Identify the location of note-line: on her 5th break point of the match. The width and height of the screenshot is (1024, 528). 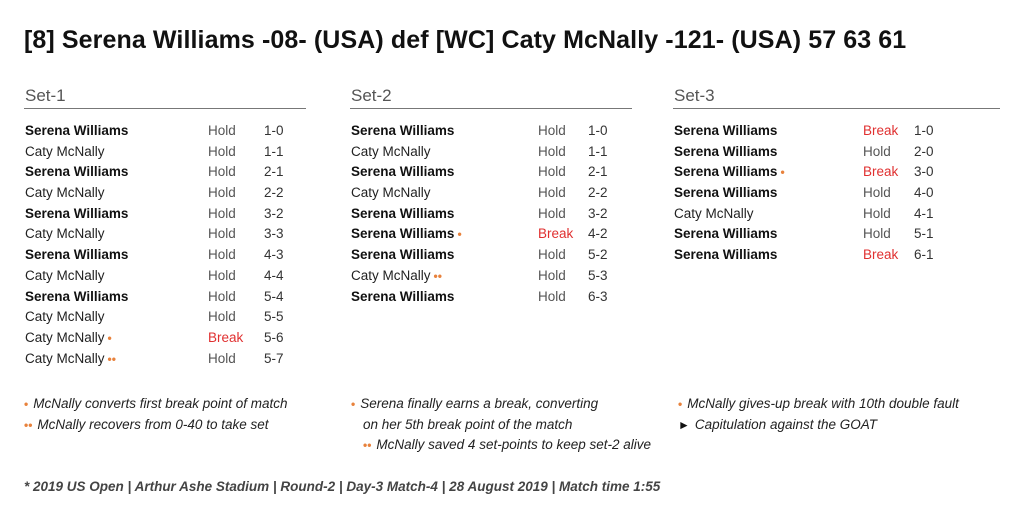
(501, 425).